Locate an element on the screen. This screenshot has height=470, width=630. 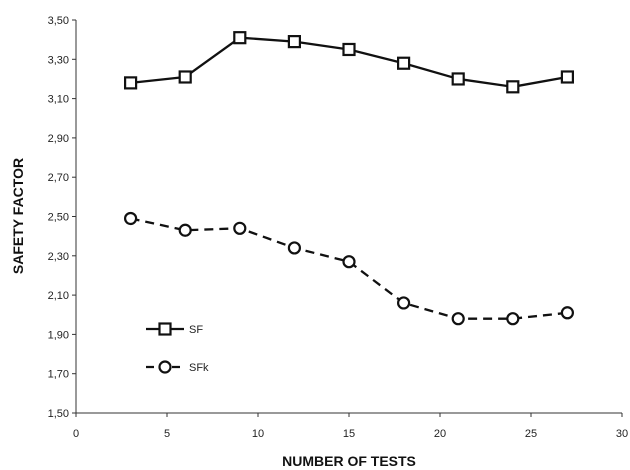
y-tick-label: 1,50 is located at coordinates (58, 414).